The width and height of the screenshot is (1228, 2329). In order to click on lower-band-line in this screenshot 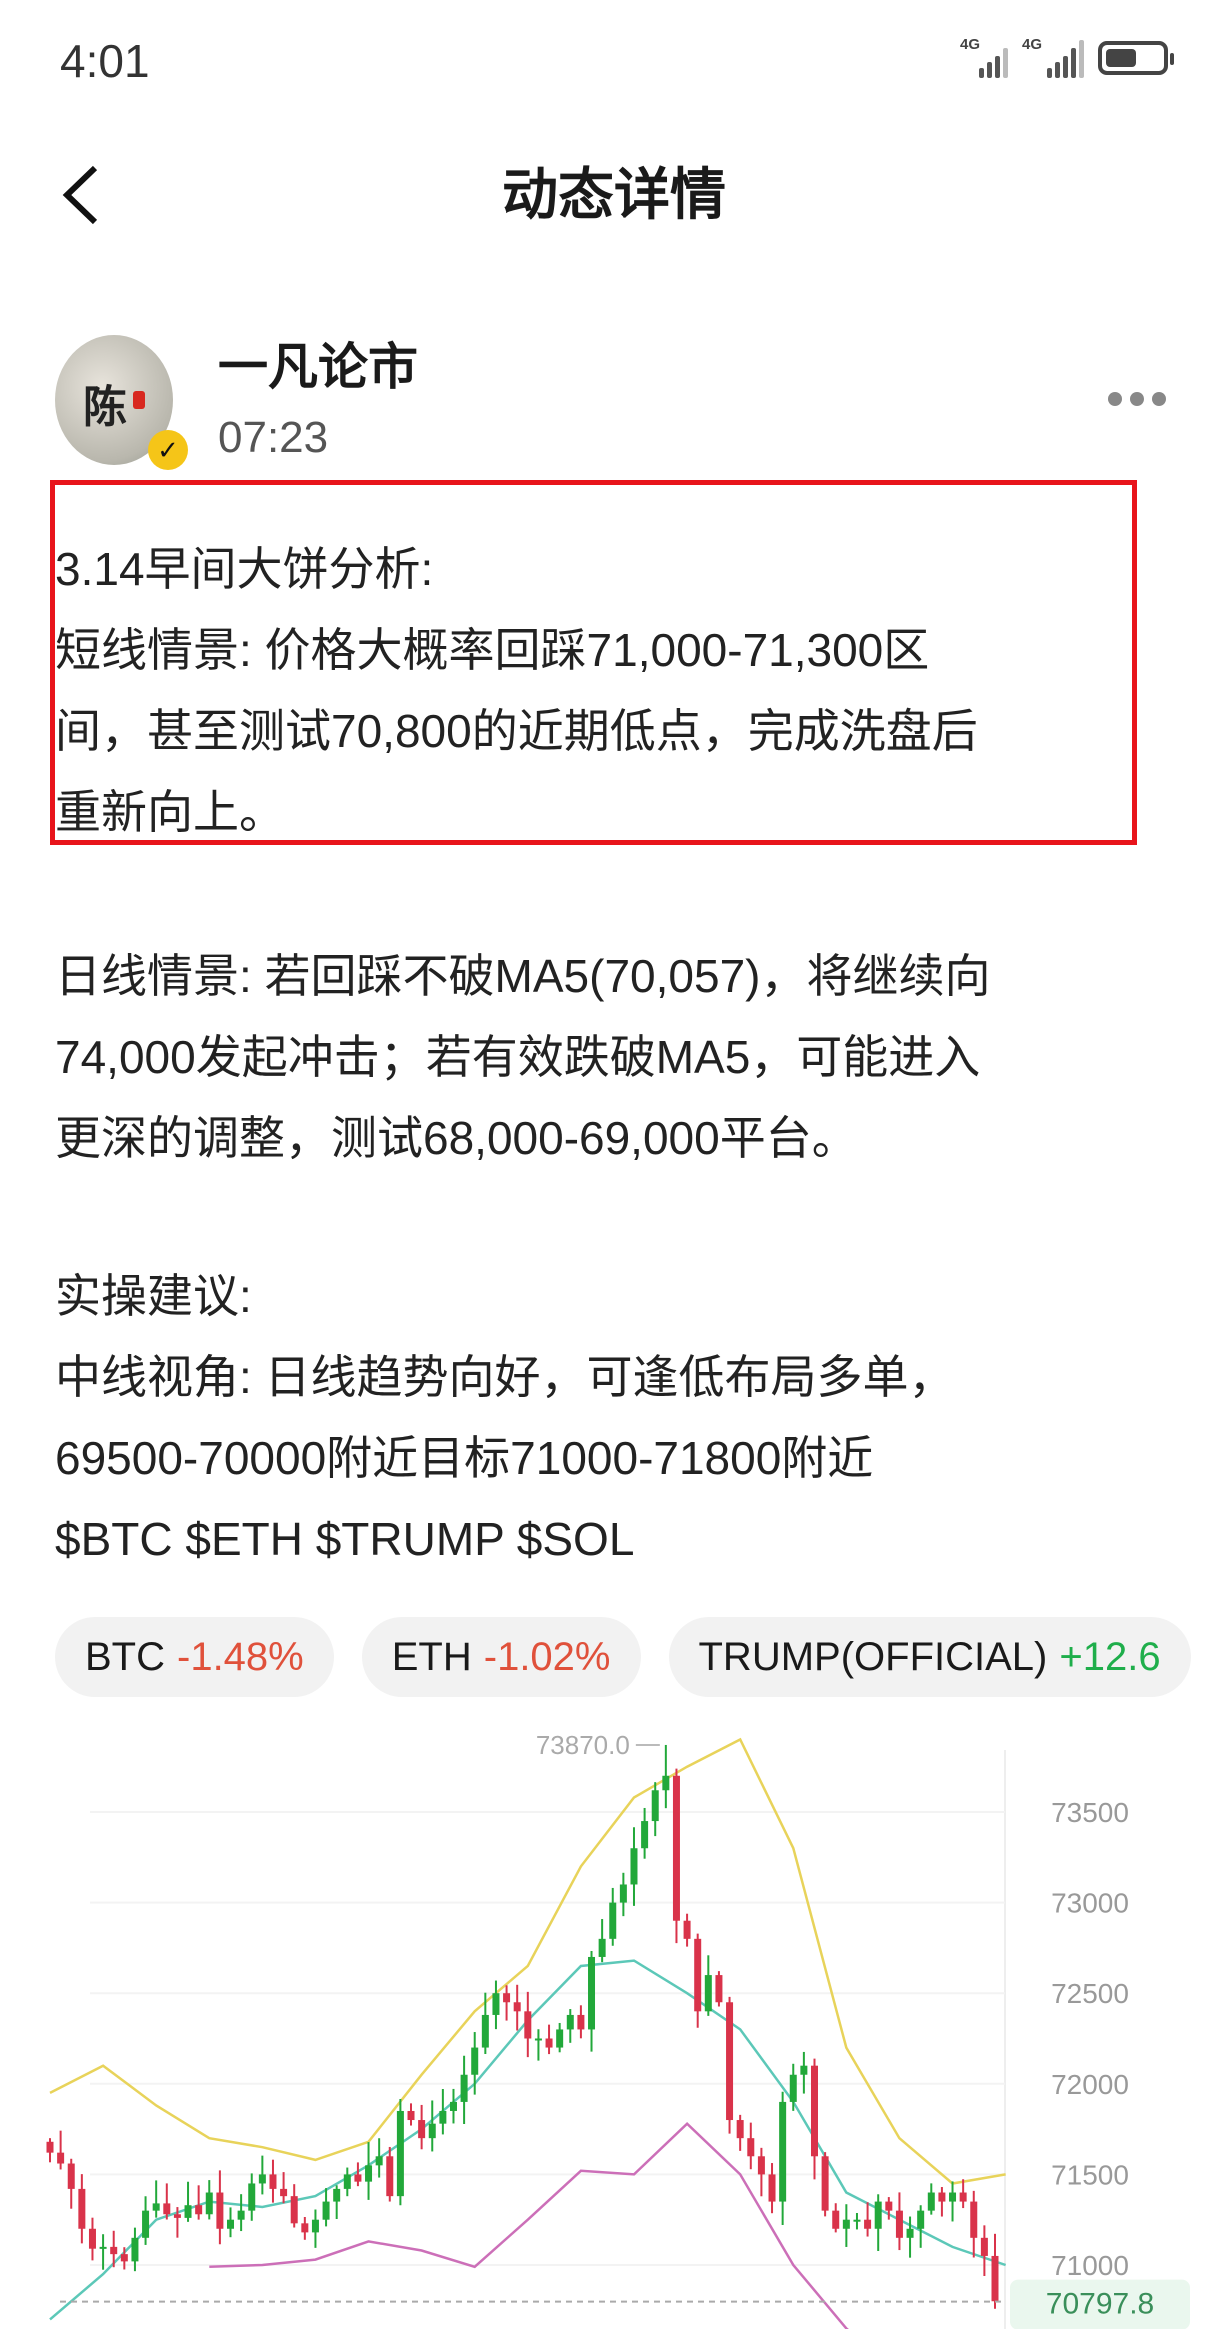, I will do `click(529, 2225)`.